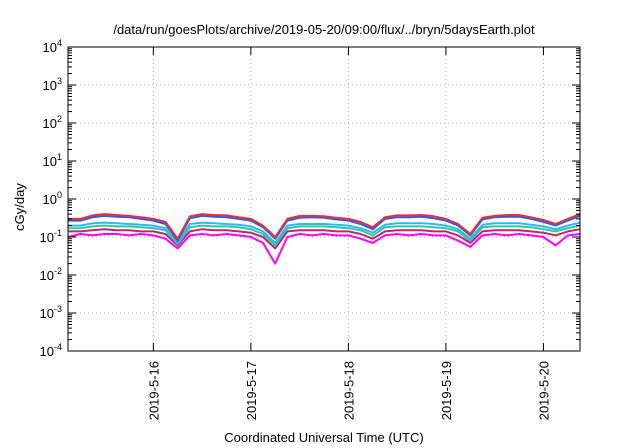  I want to click on series-lines, so click(324, 239).